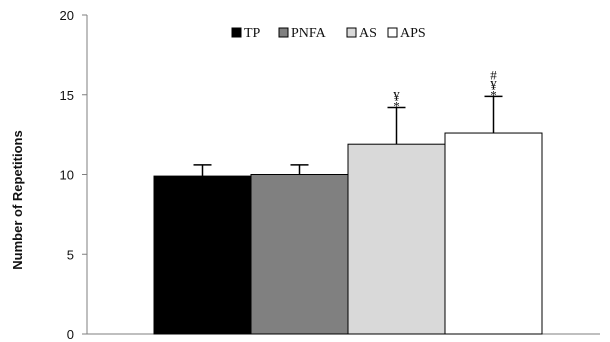 The height and width of the screenshot is (342, 610). What do you see at coordinates (392, 32) in the screenshot?
I see `legend-swatch-aps` at bounding box center [392, 32].